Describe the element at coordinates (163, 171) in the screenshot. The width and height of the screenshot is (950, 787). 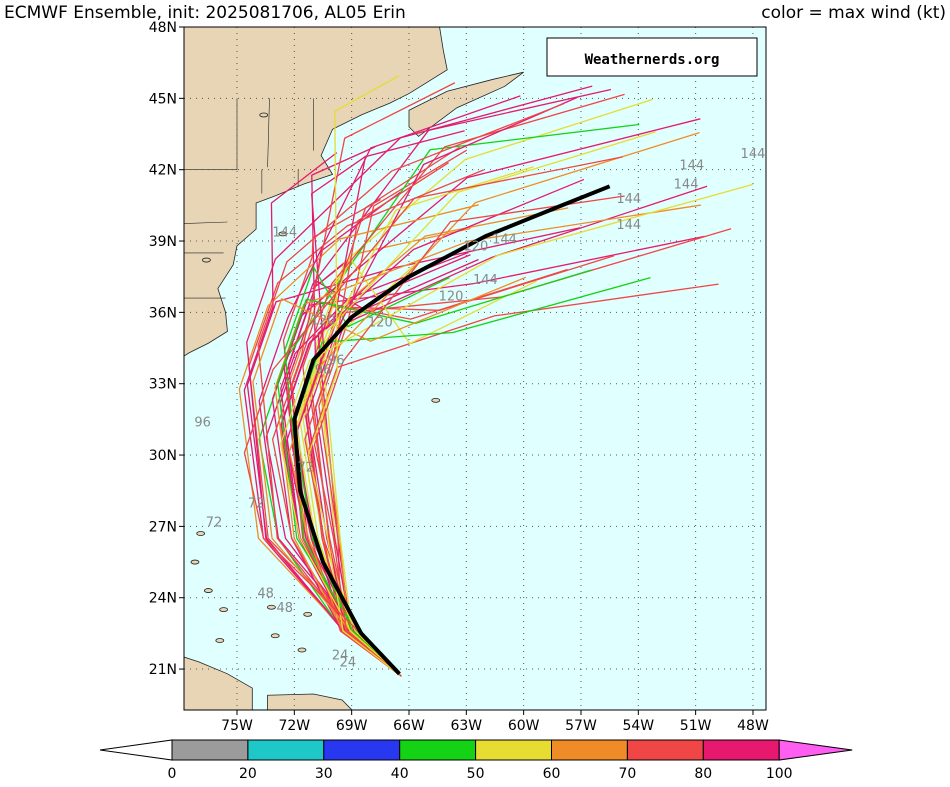
I see `lat-label: 42N` at that location.